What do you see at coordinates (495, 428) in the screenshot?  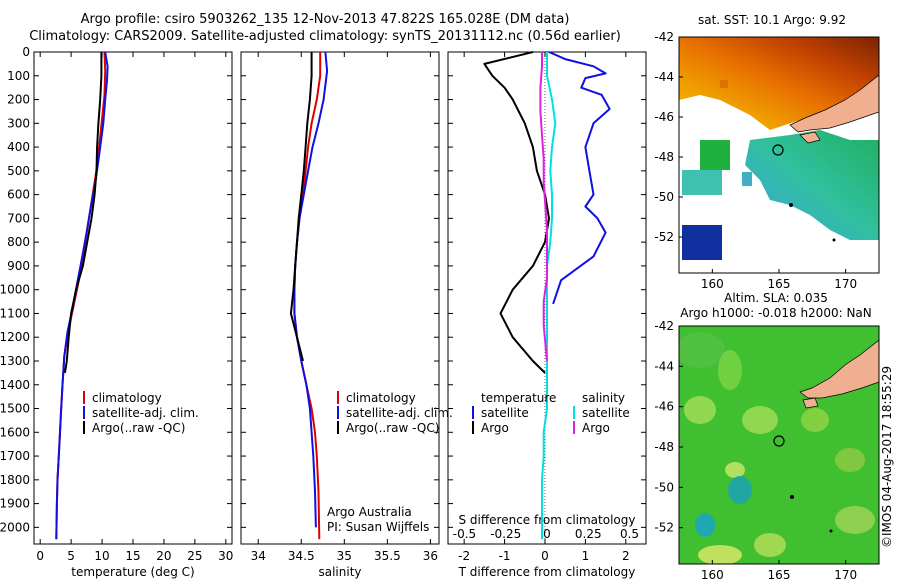 I see `legend-label-t-argo: Argo` at bounding box center [495, 428].